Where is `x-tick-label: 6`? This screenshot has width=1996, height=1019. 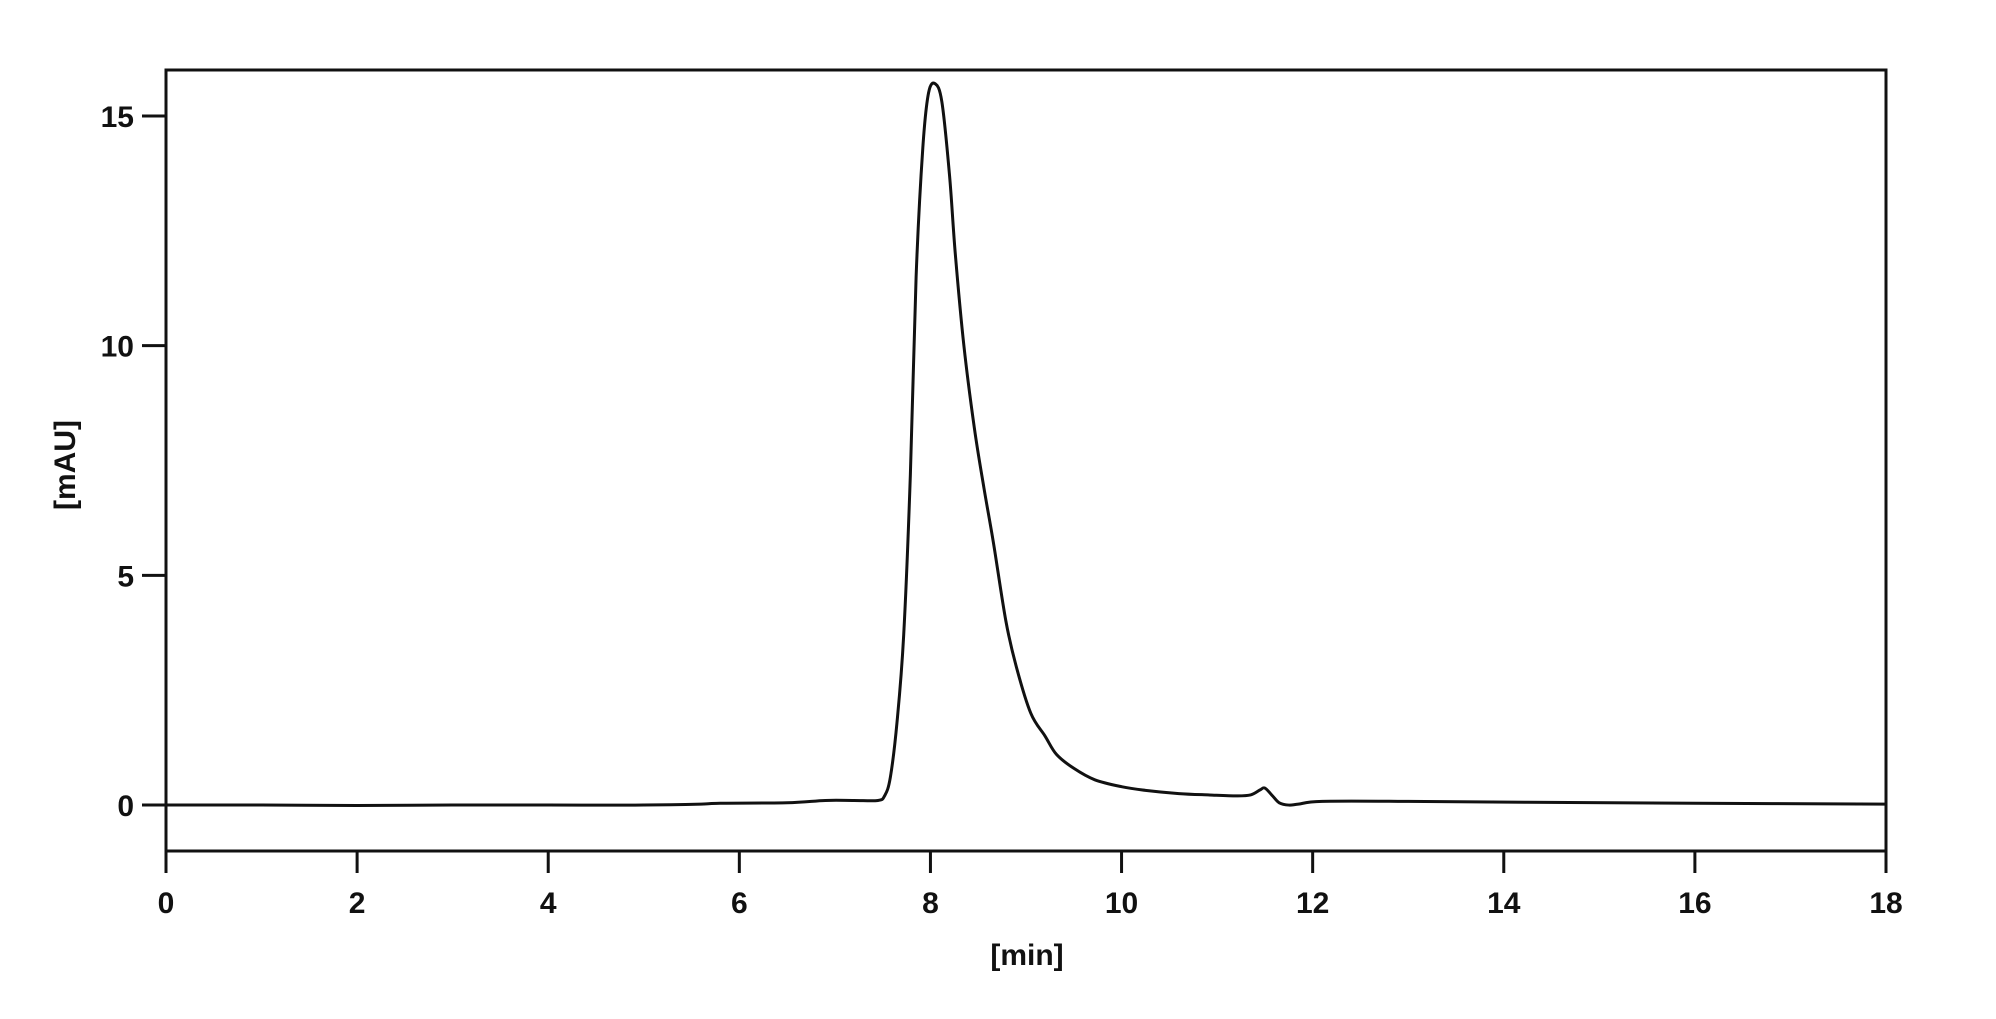 x-tick-label: 6 is located at coordinates (739, 903).